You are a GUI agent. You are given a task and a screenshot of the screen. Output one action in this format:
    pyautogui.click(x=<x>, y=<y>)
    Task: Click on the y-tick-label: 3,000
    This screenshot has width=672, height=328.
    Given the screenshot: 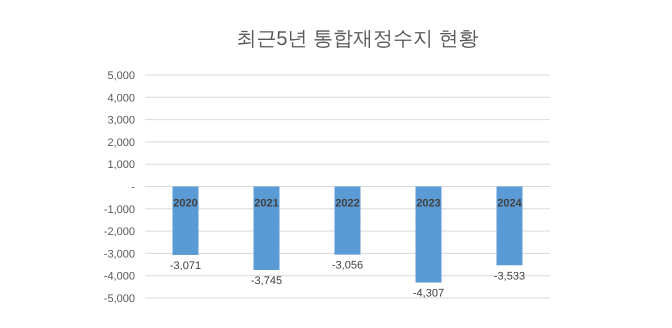 What is the action you would take?
    pyautogui.click(x=121, y=120)
    